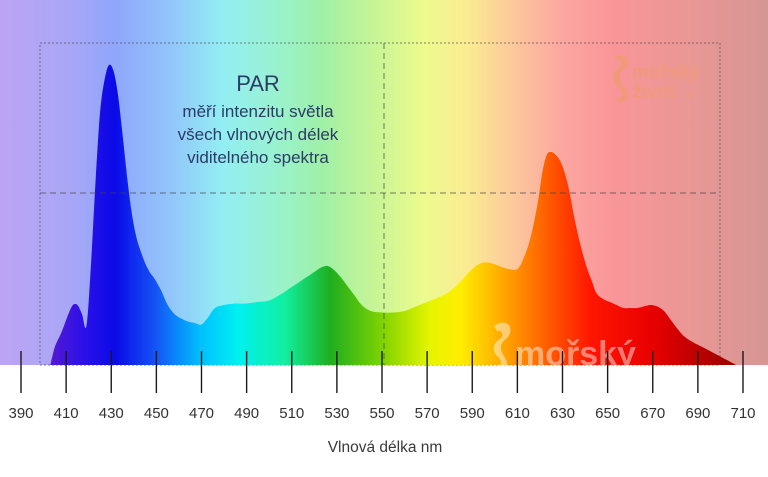 The image size is (768, 477). Describe the element at coordinates (502, 345) in the screenshot. I see `watermark-seahorse-icon` at that location.